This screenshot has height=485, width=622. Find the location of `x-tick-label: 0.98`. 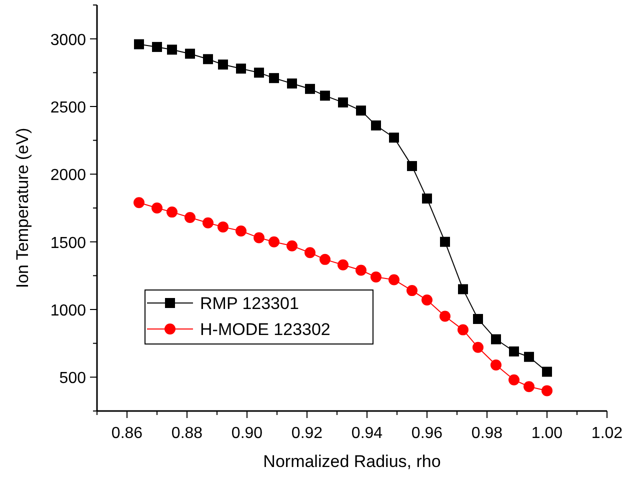

x-tick-label: 0.98 is located at coordinates (487, 433).